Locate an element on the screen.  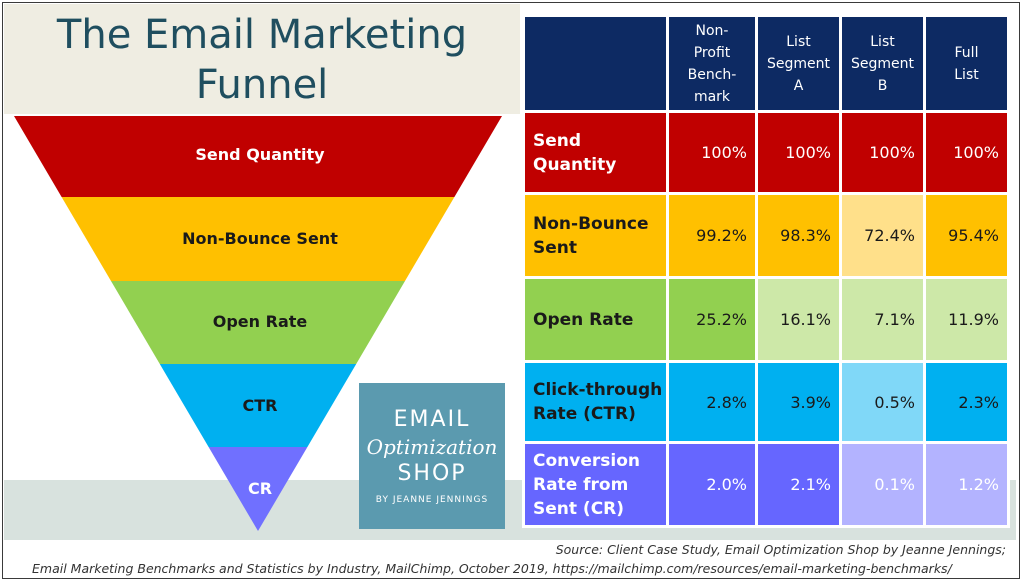
table-cell: 16.1% is located at coordinates (798, 319).